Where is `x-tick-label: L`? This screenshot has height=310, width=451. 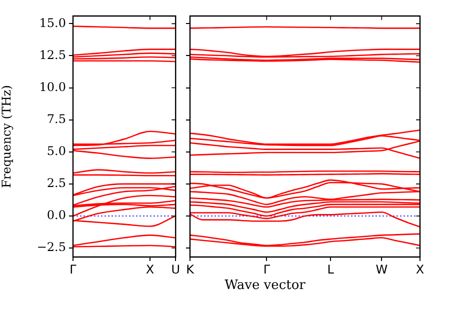
x-tick-label: L is located at coordinates (330, 269).